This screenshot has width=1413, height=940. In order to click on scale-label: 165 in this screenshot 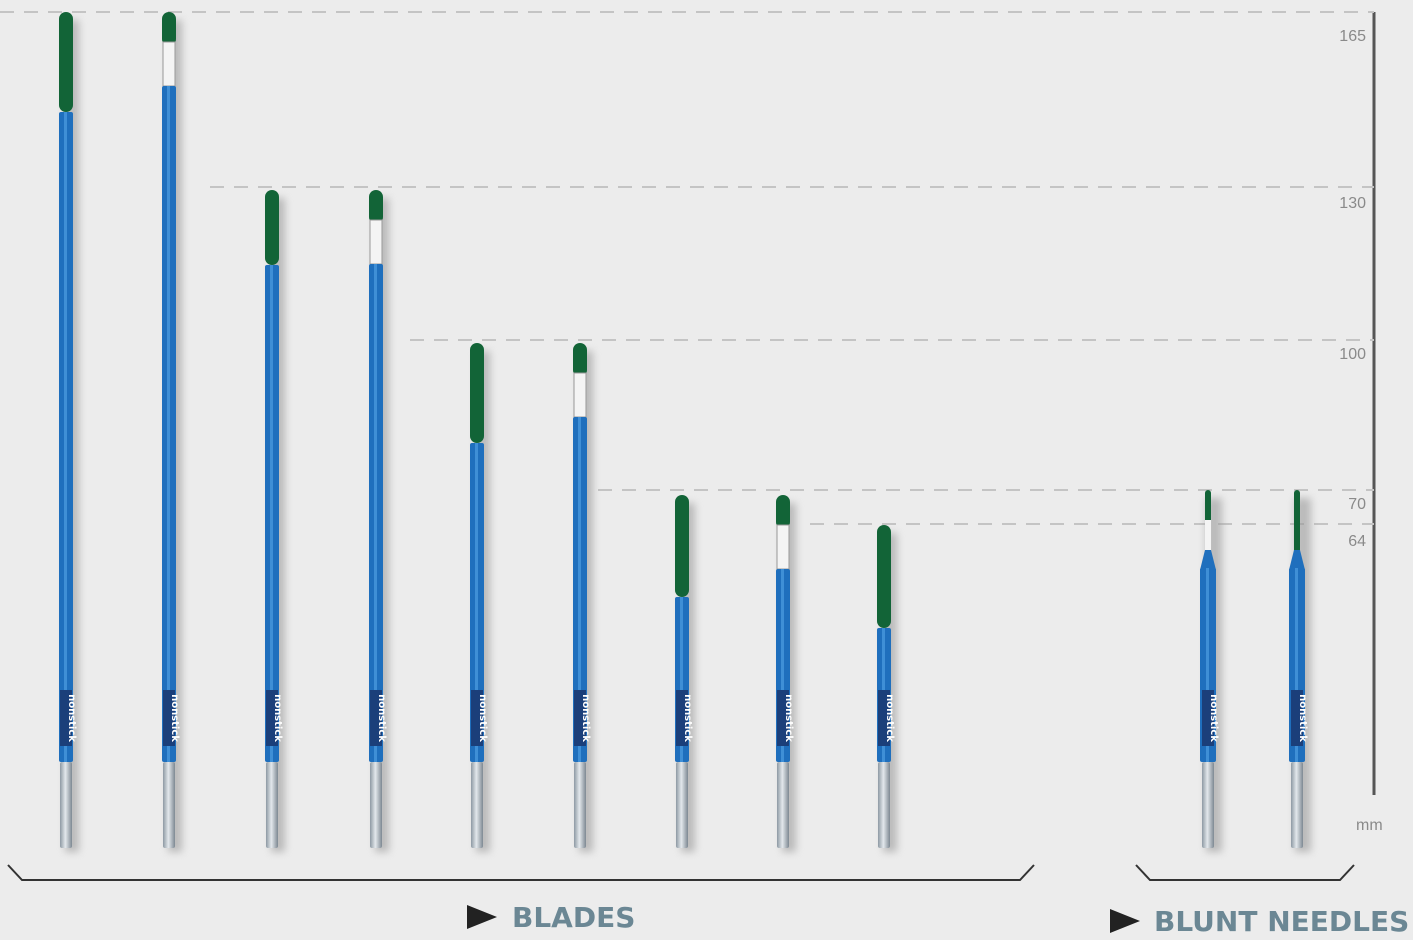, I will do `click(1352, 36)`.